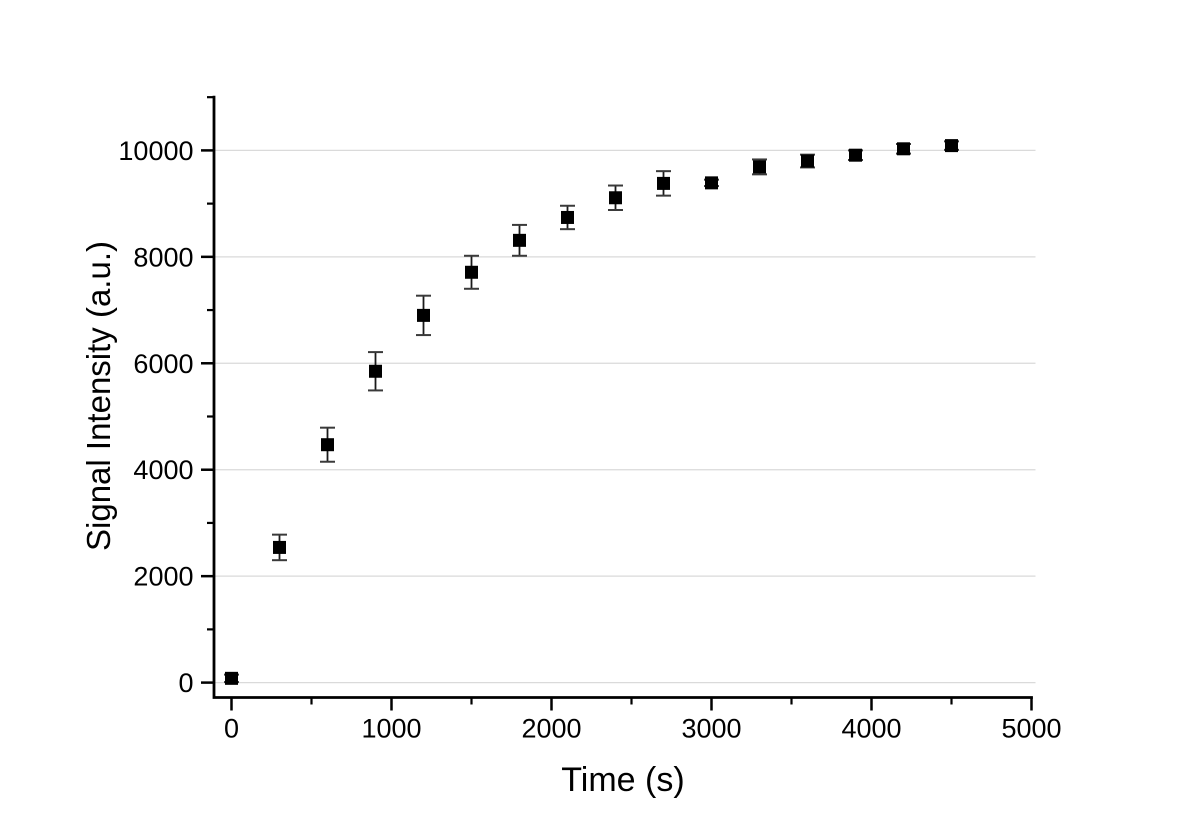 This screenshot has width=1200, height=838. I want to click on x-tick-label: 4000, so click(871, 729).